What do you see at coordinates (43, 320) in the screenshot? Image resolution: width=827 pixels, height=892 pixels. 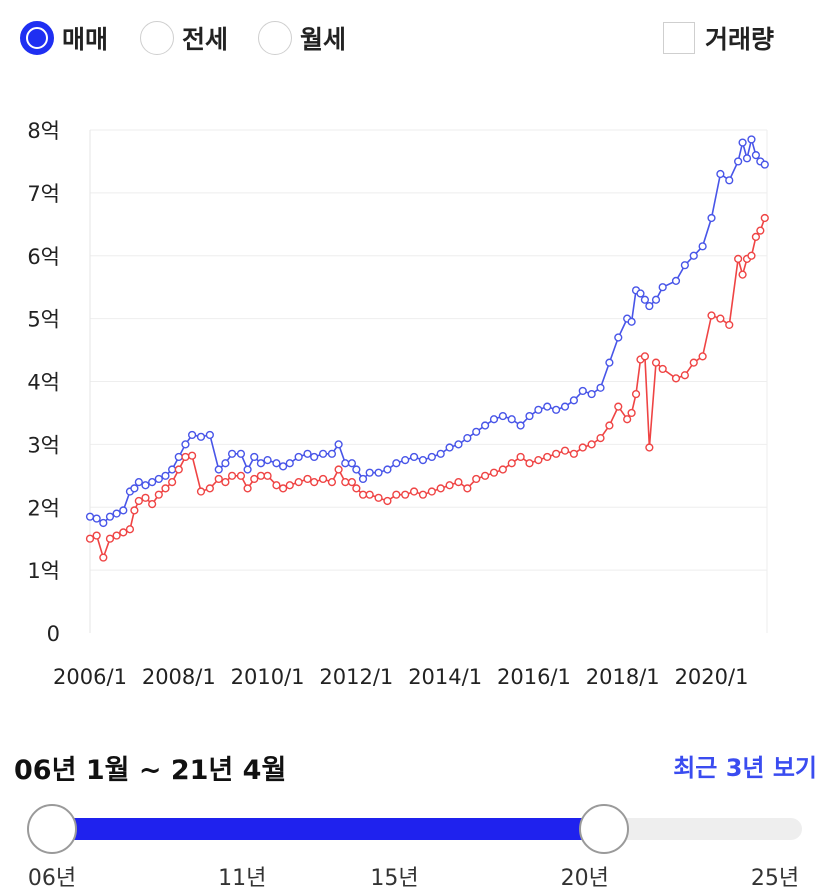 I see `y-tick-label: 5억` at bounding box center [43, 320].